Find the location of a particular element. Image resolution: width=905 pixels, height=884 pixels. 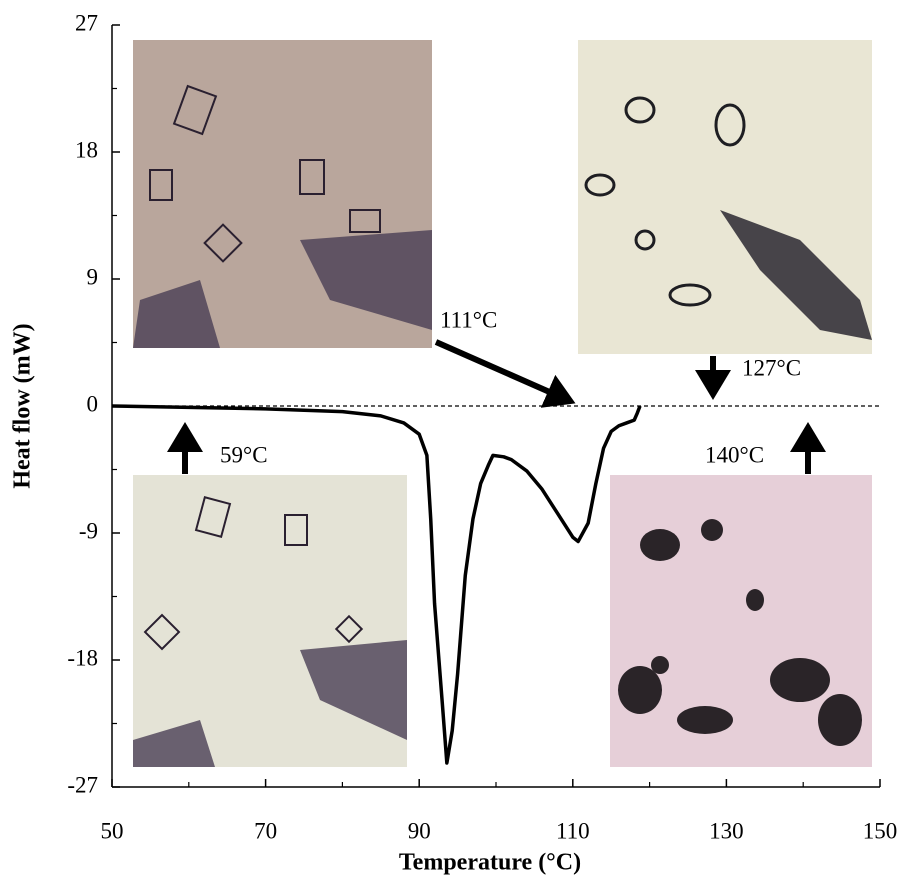

annotation: 140°C is located at coordinates (734, 454).